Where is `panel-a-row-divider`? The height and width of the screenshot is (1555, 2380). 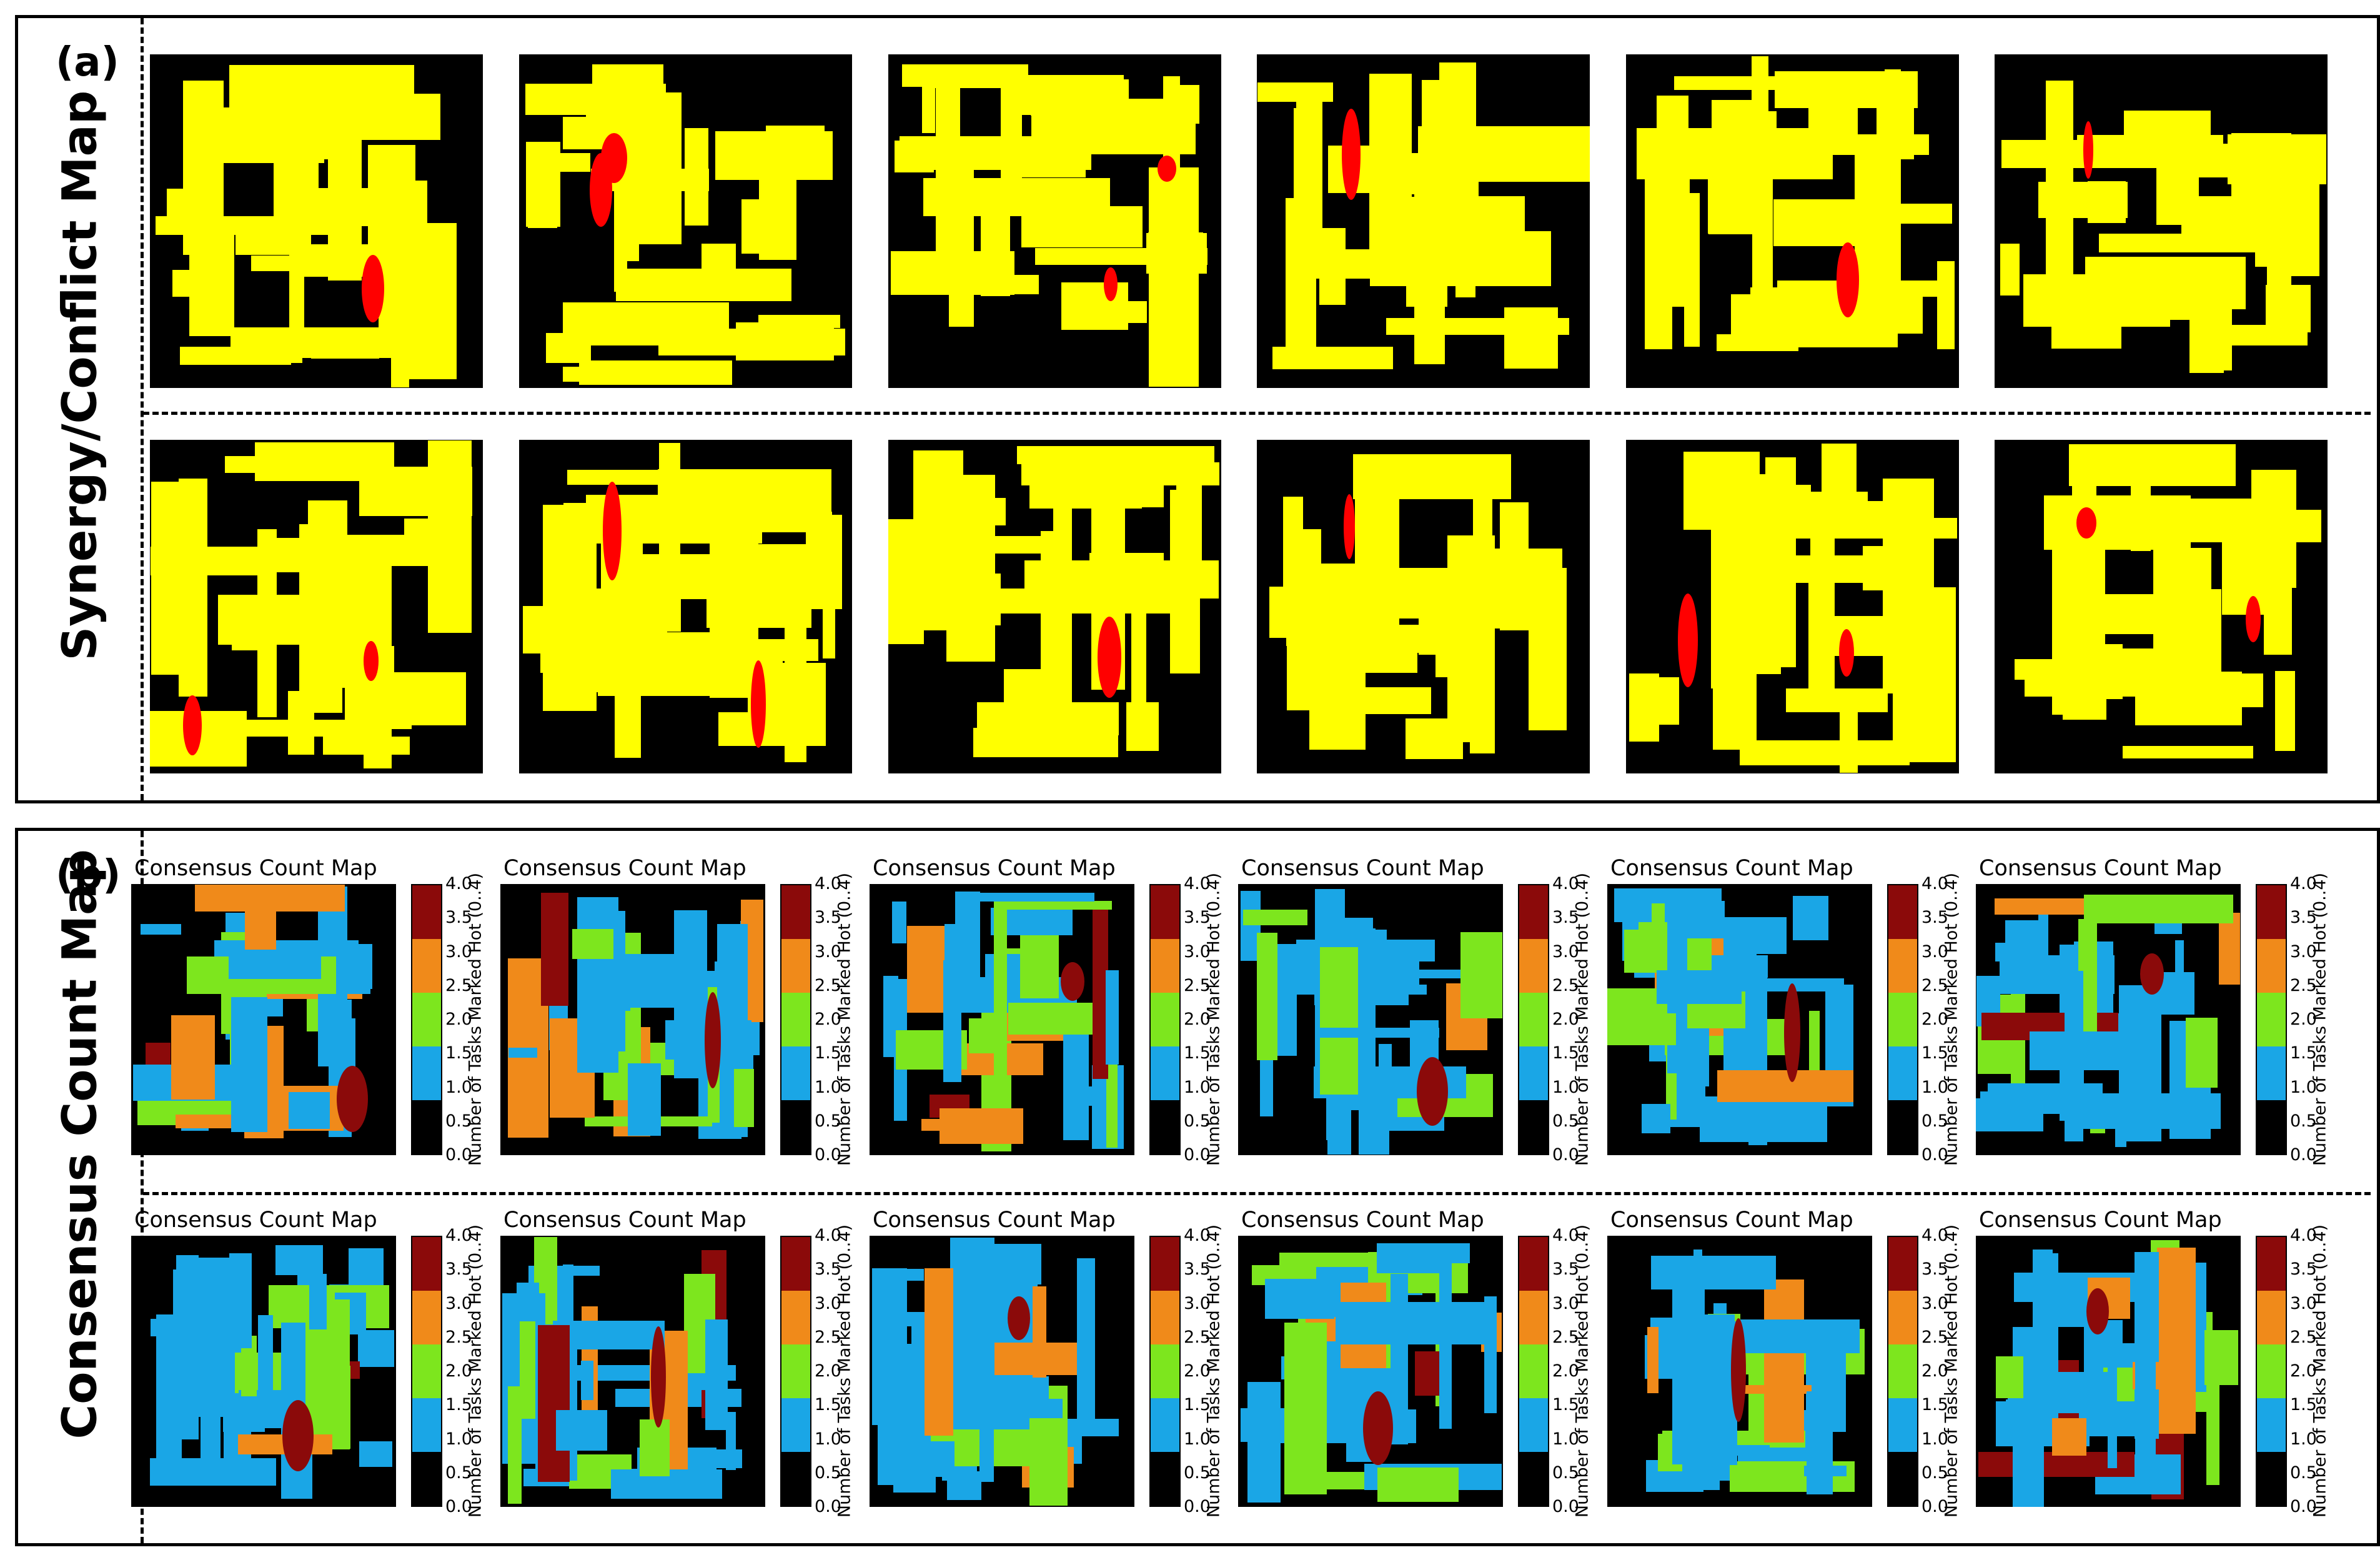 panel-a-row-divider is located at coordinates (1257, 413).